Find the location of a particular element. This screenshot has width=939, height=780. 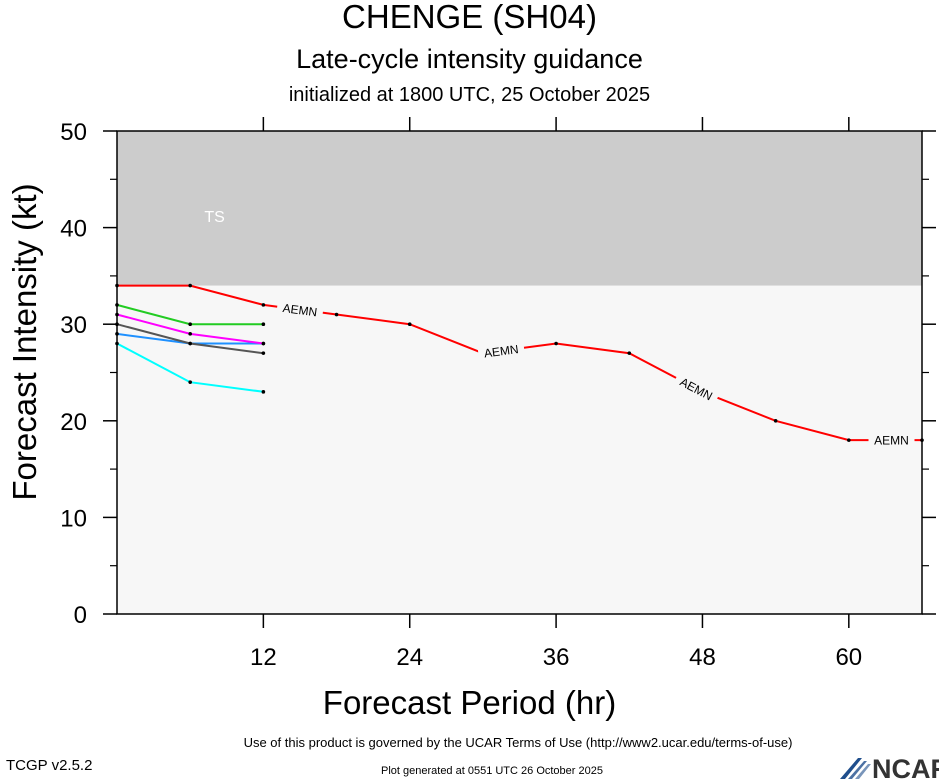

y-tick-label: 50 is located at coordinates (73, 132).